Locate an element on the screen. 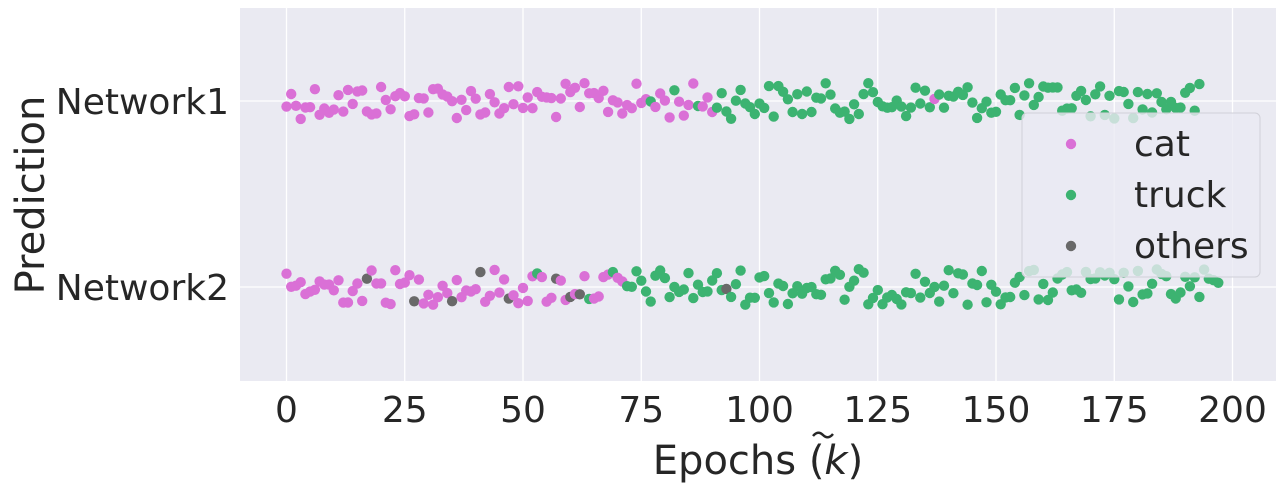  x-tick-label: 100 is located at coordinates (759, 410).